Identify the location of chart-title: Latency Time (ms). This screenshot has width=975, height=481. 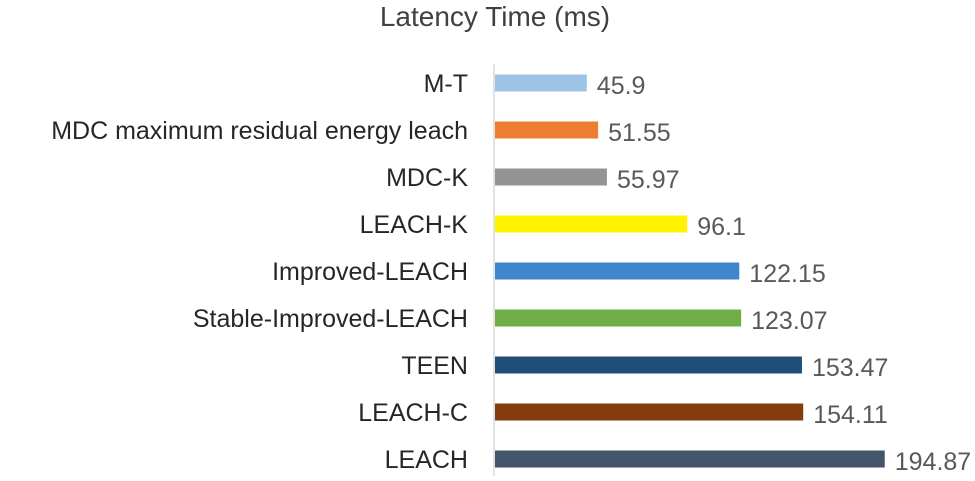
(495, 16).